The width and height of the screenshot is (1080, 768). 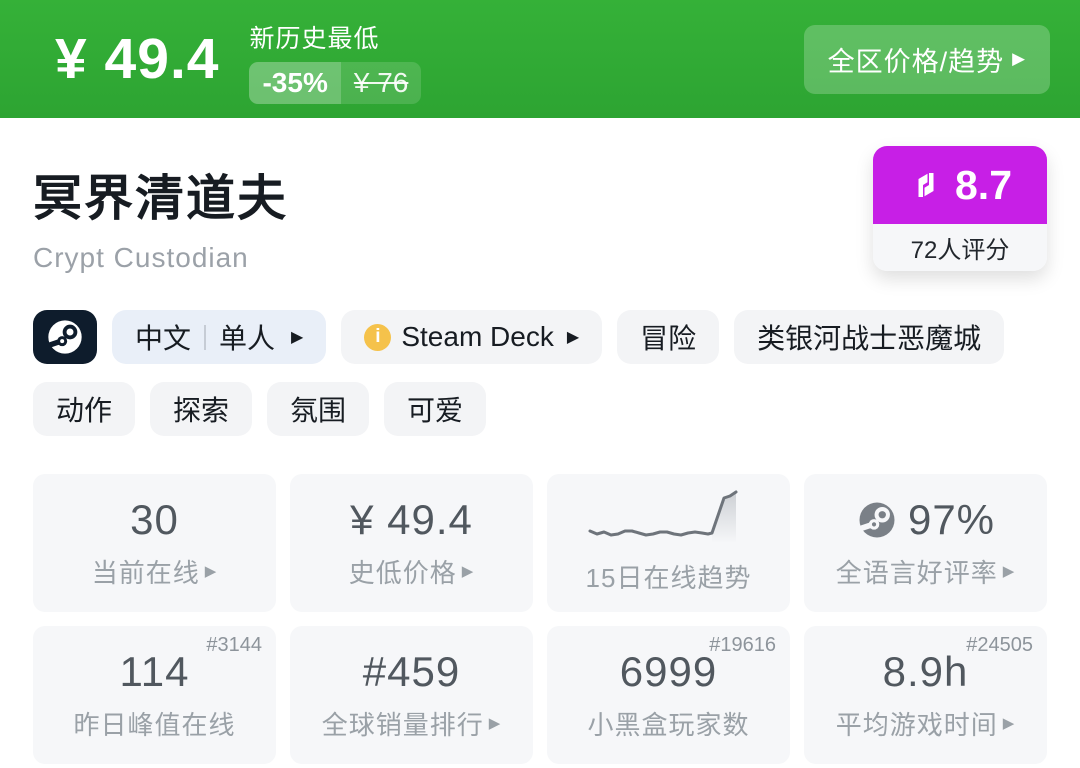 What do you see at coordinates (951, 519) in the screenshot?
I see `stat-value: 97%` at bounding box center [951, 519].